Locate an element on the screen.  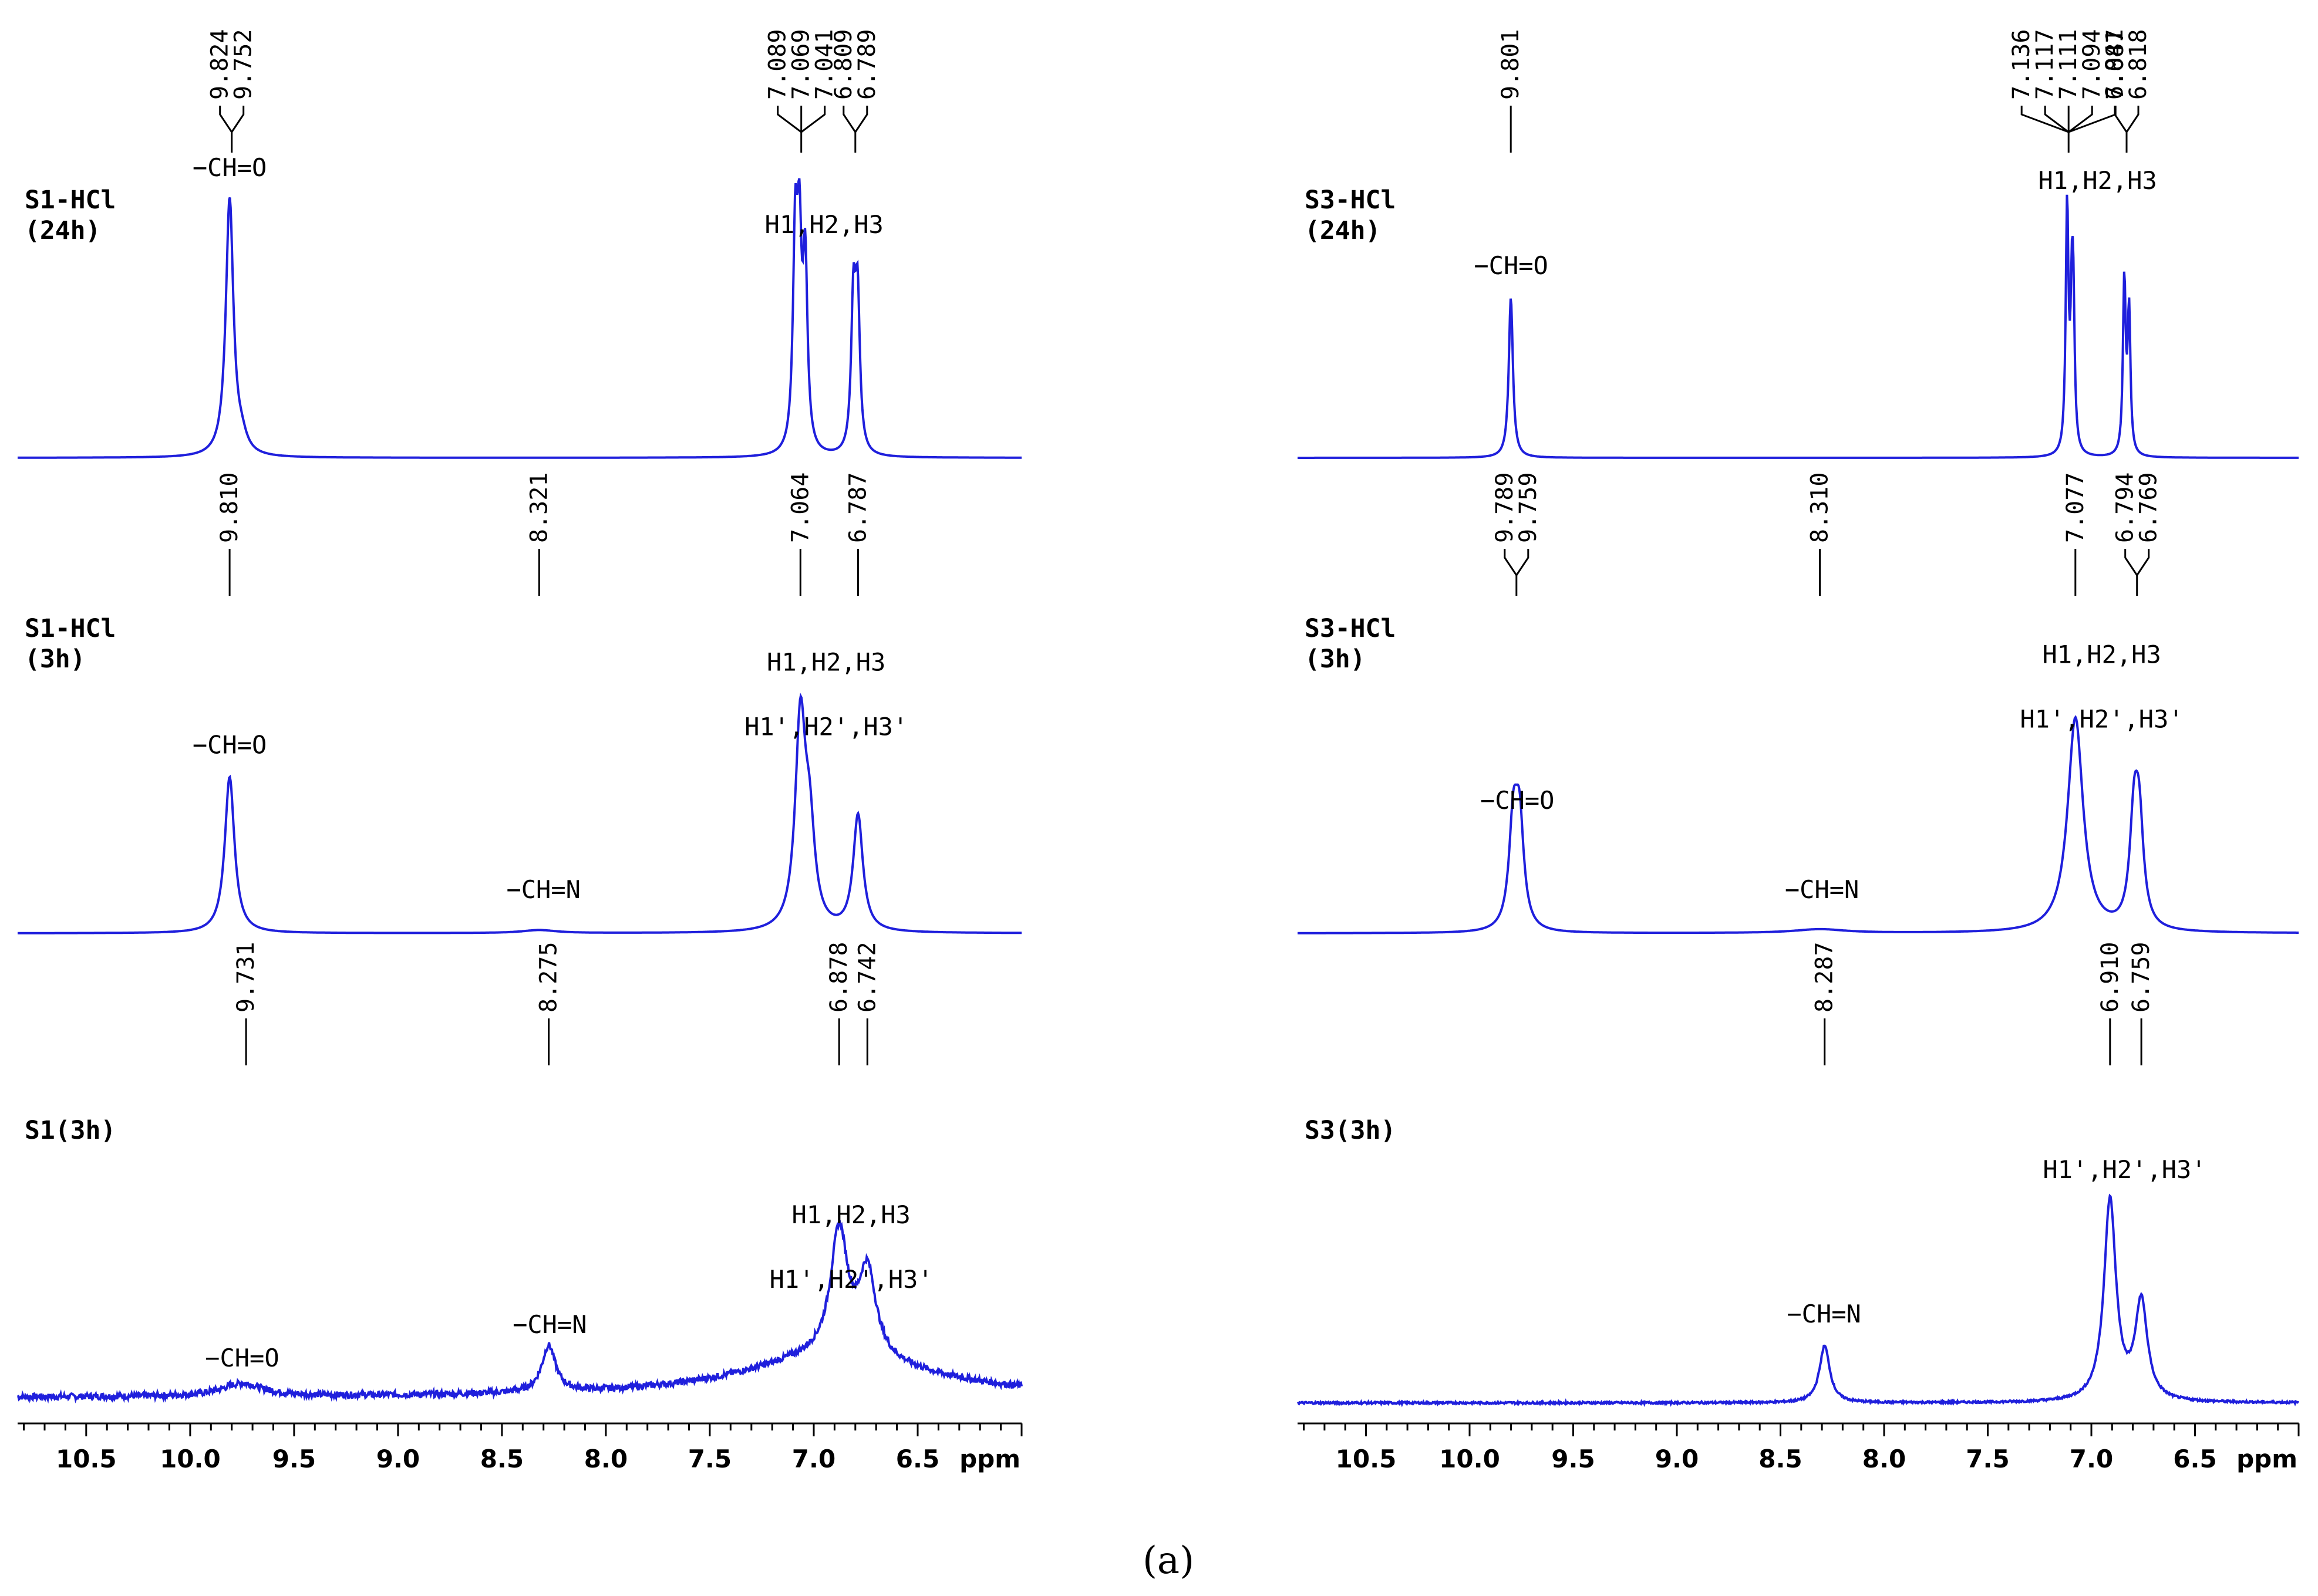
shift-label: 7.041 is located at coordinates (824, 64).